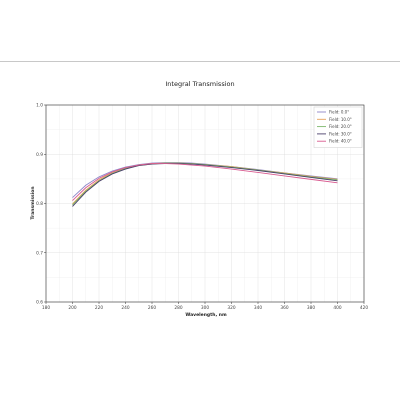  I want to click on x-tick-label: 260, so click(152, 308).